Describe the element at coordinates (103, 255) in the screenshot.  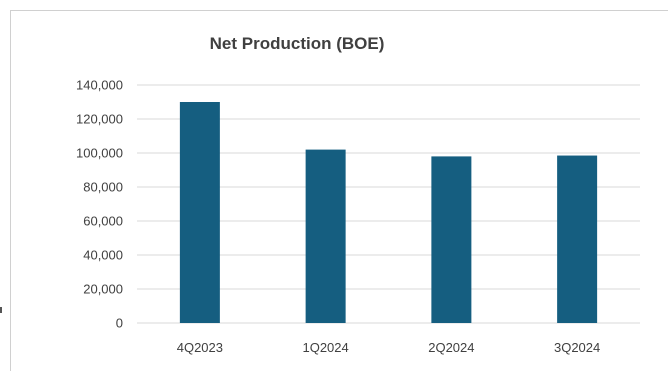
I see `y-tick-label: 40,000` at that location.